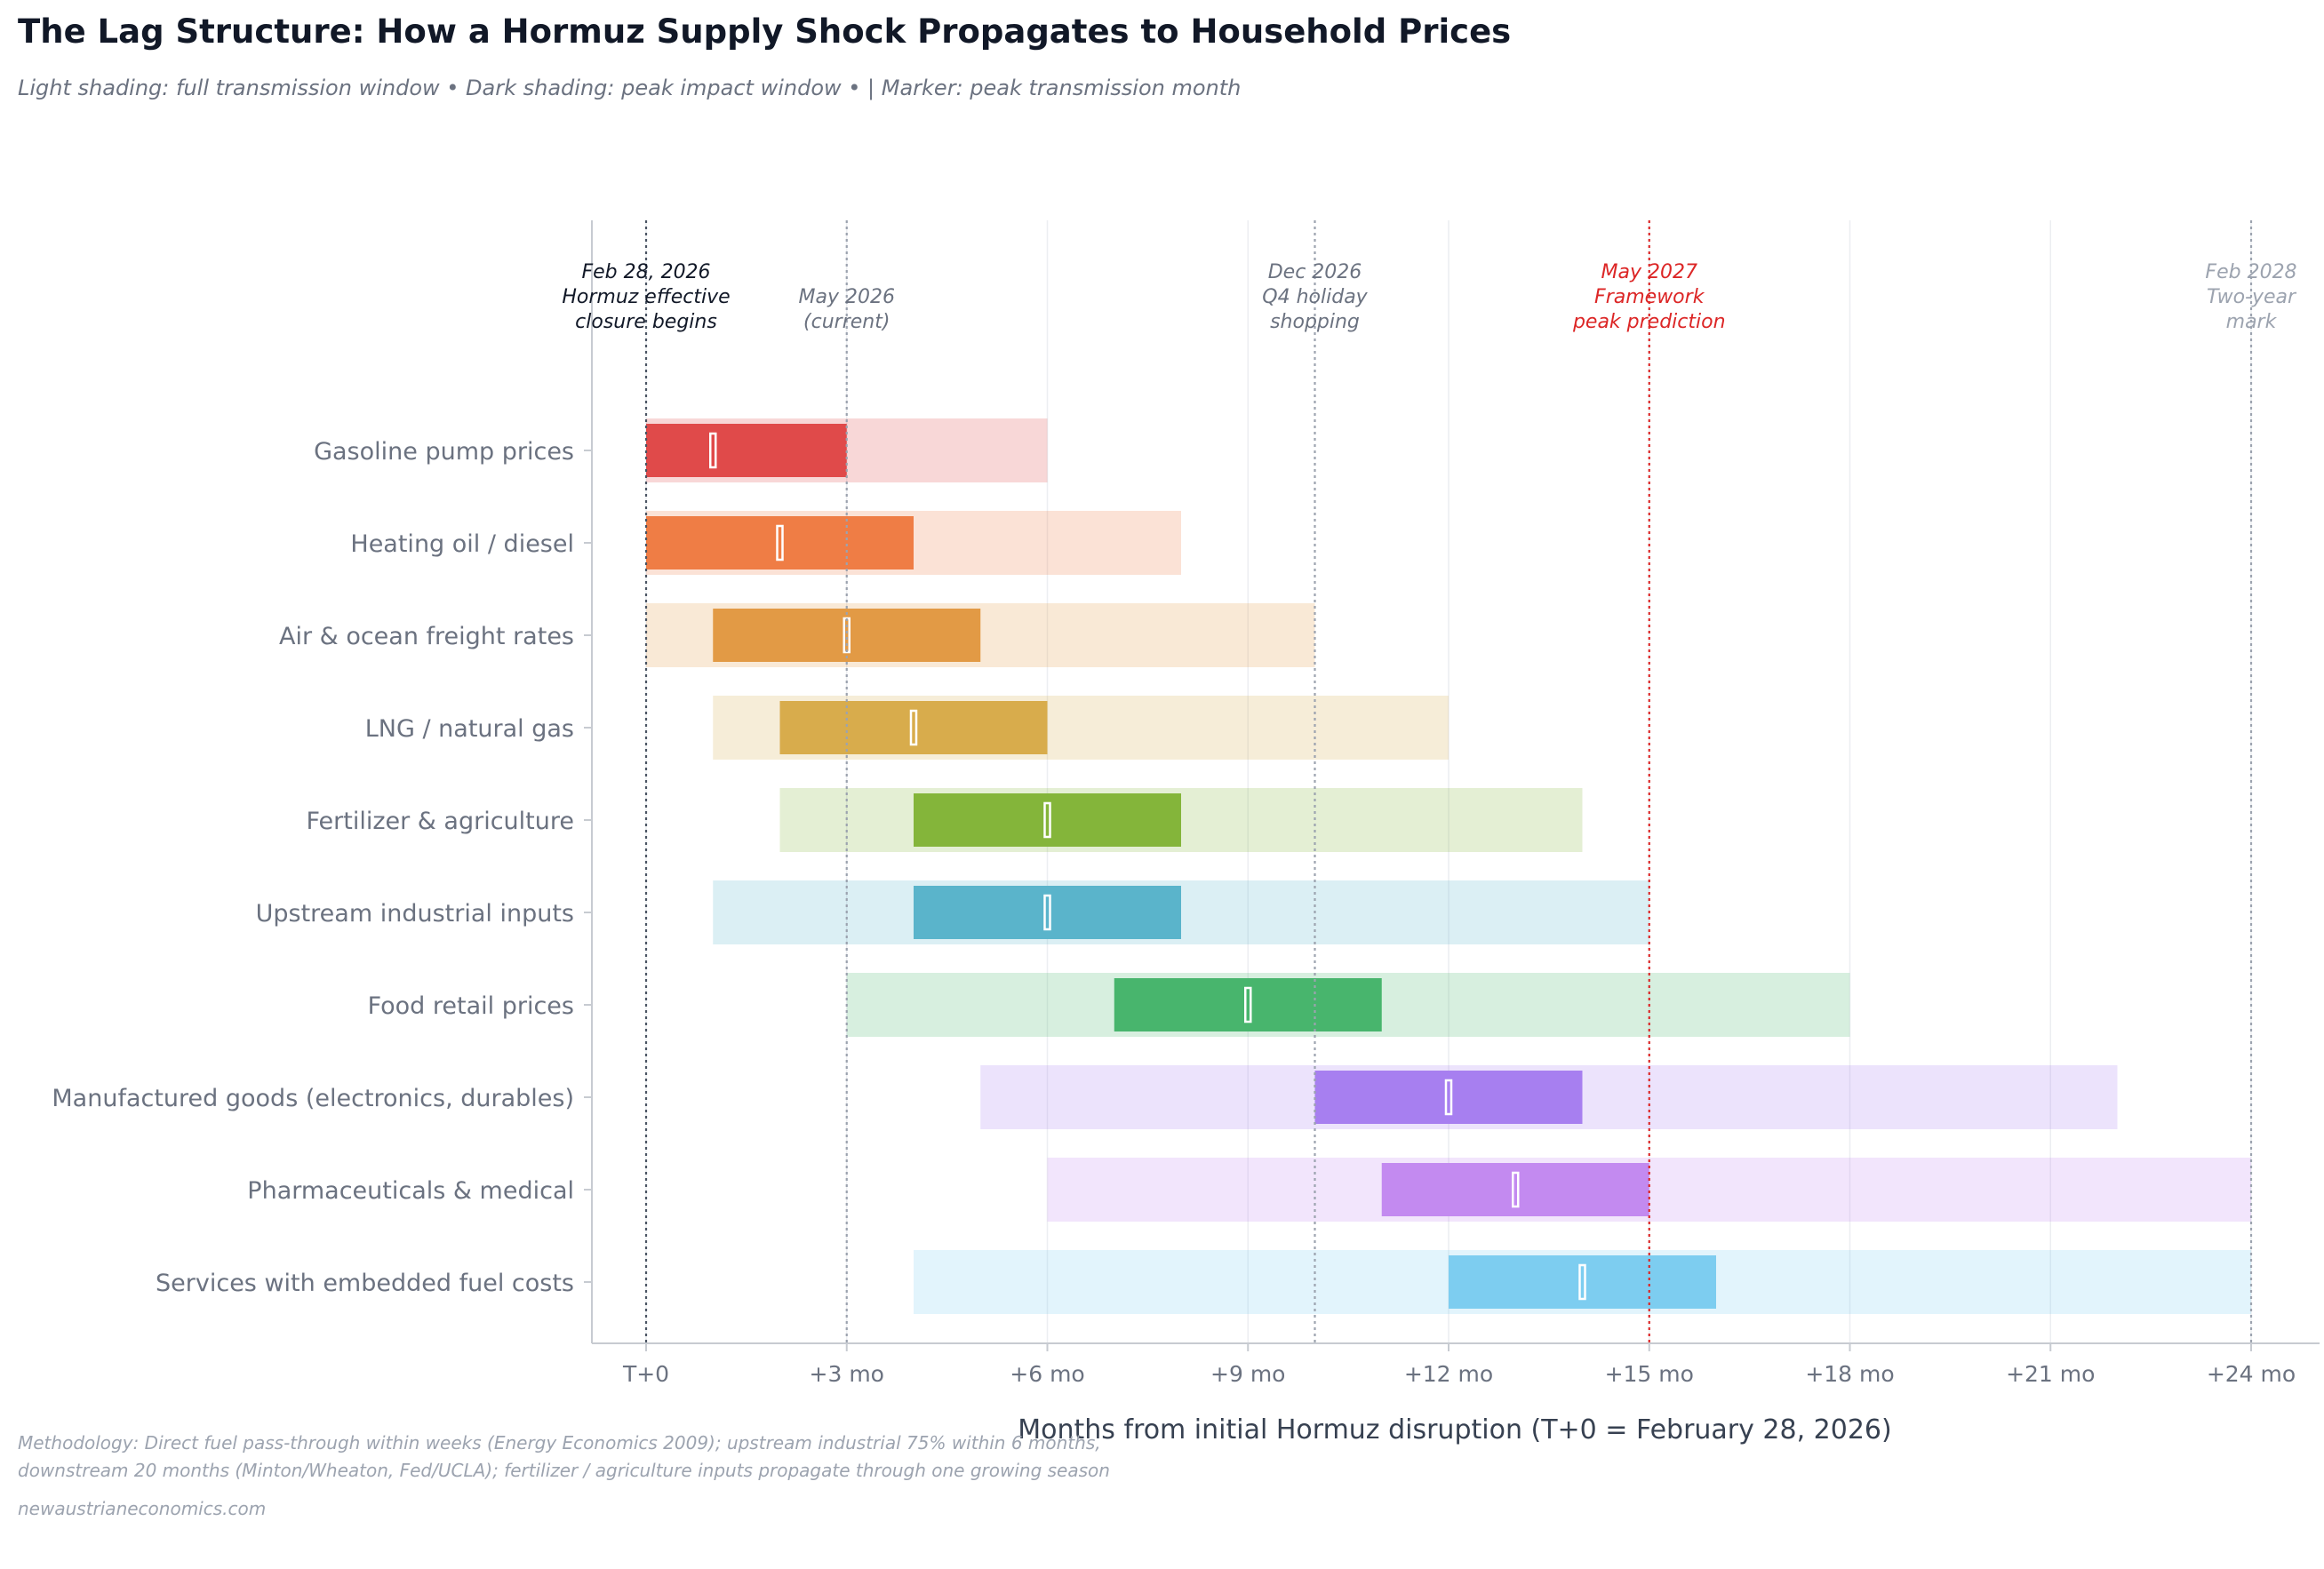 This screenshot has width=2324, height=1569. Describe the element at coordinates (426, 636) in the screenshot. I see `category-label: Air & ocean freight rates` at that location.